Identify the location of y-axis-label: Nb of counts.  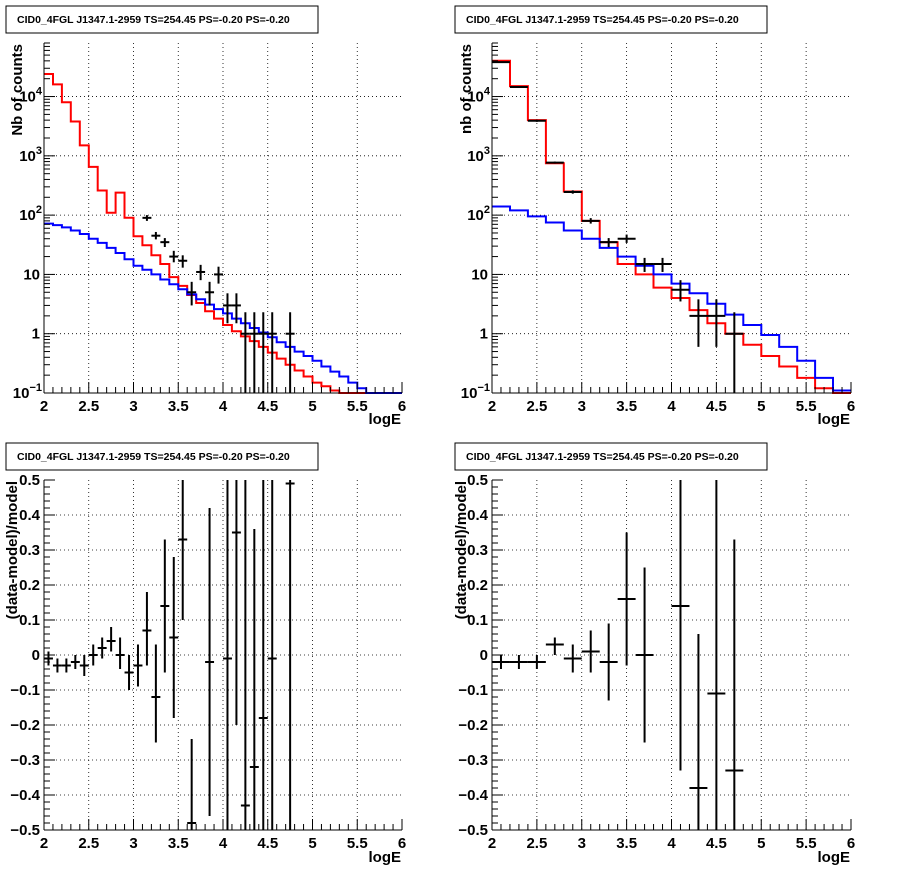
(17, 90).